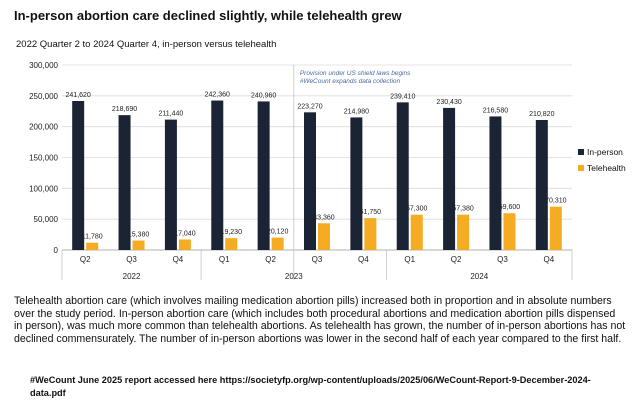 Image resolution: width=640 pixels, height=413 pixels. What do you see at coordinates (278, 232) in the screenshot?
I see `data-label-telehealth: 20,120` at bounding box center [278, 232].